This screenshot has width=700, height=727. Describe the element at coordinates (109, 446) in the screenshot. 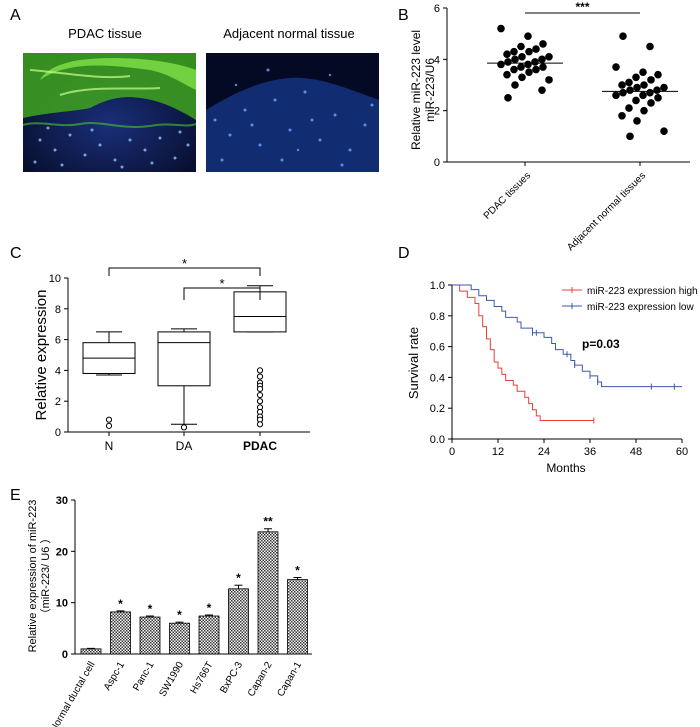

I see `c-xtick-label: N` at that location.